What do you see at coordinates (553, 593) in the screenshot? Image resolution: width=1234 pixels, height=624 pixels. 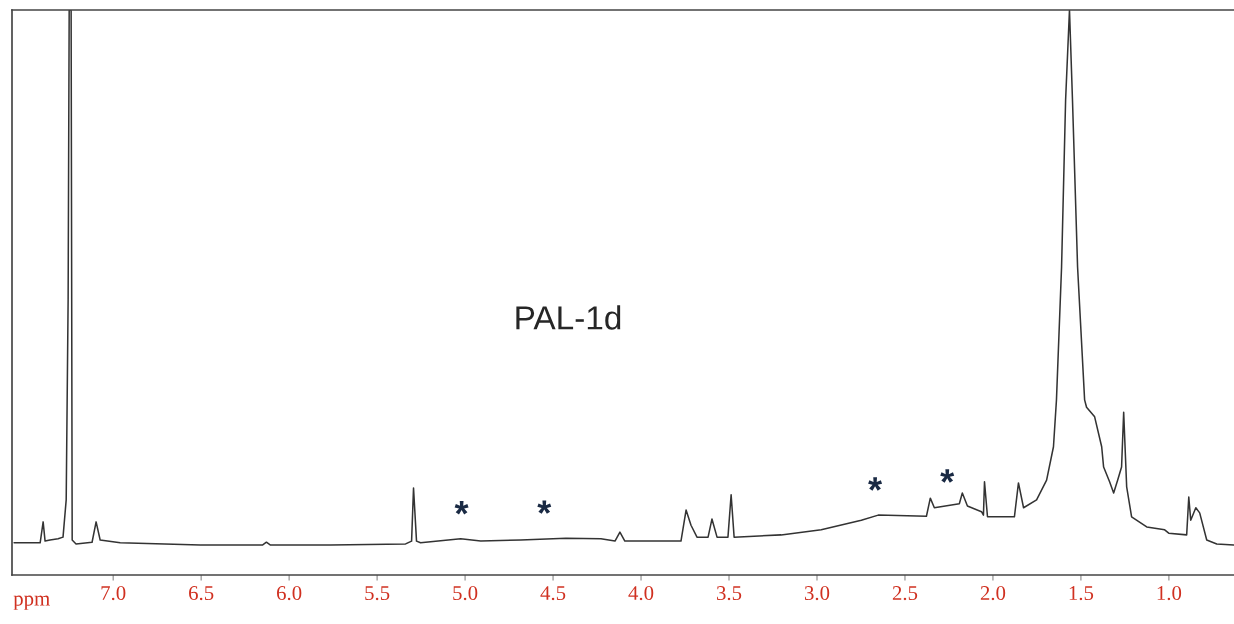 I see `x-tick-label: 4.5` at bounding box center [553, 593].